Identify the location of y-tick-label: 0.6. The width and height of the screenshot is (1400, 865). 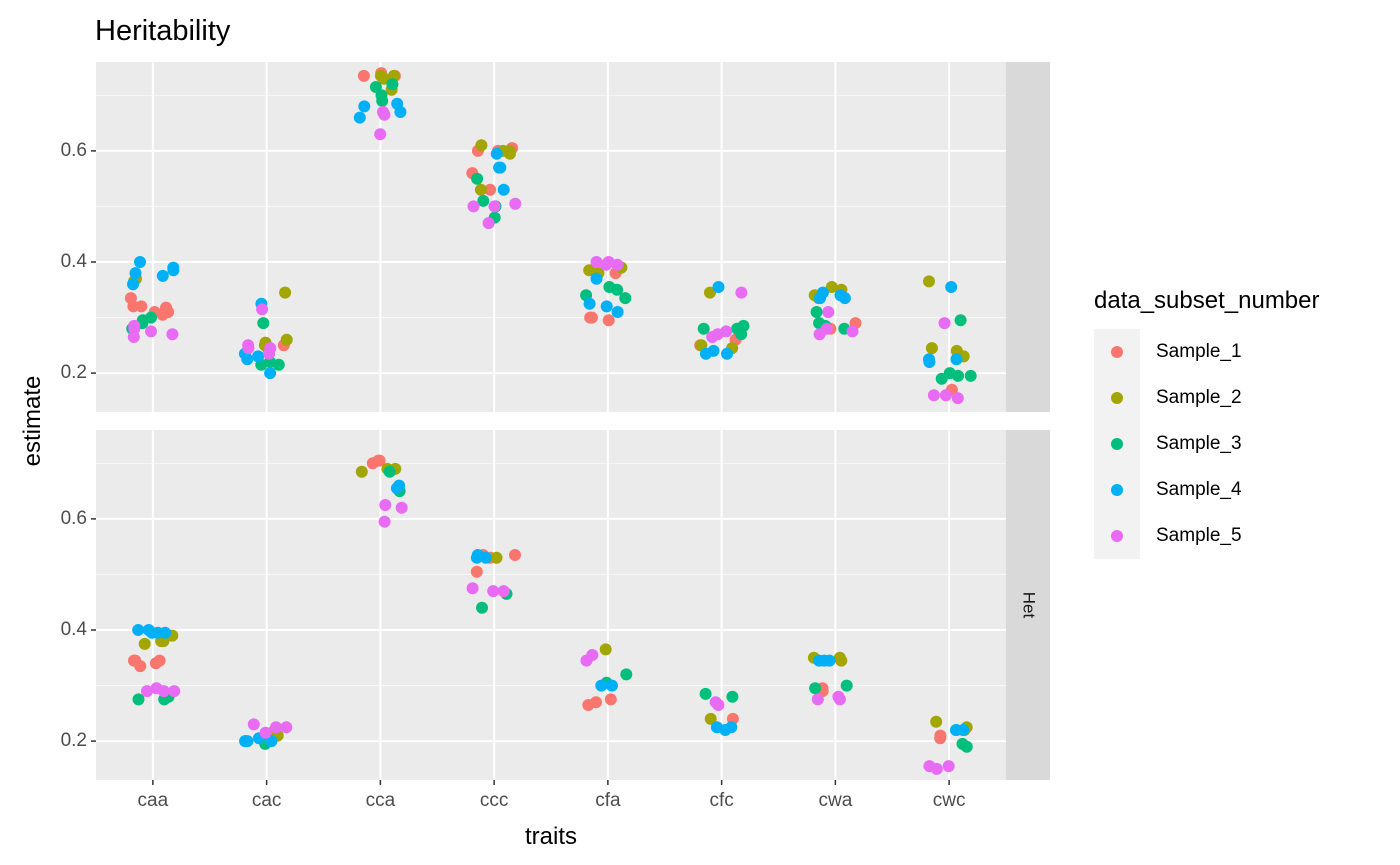
(74, 150).